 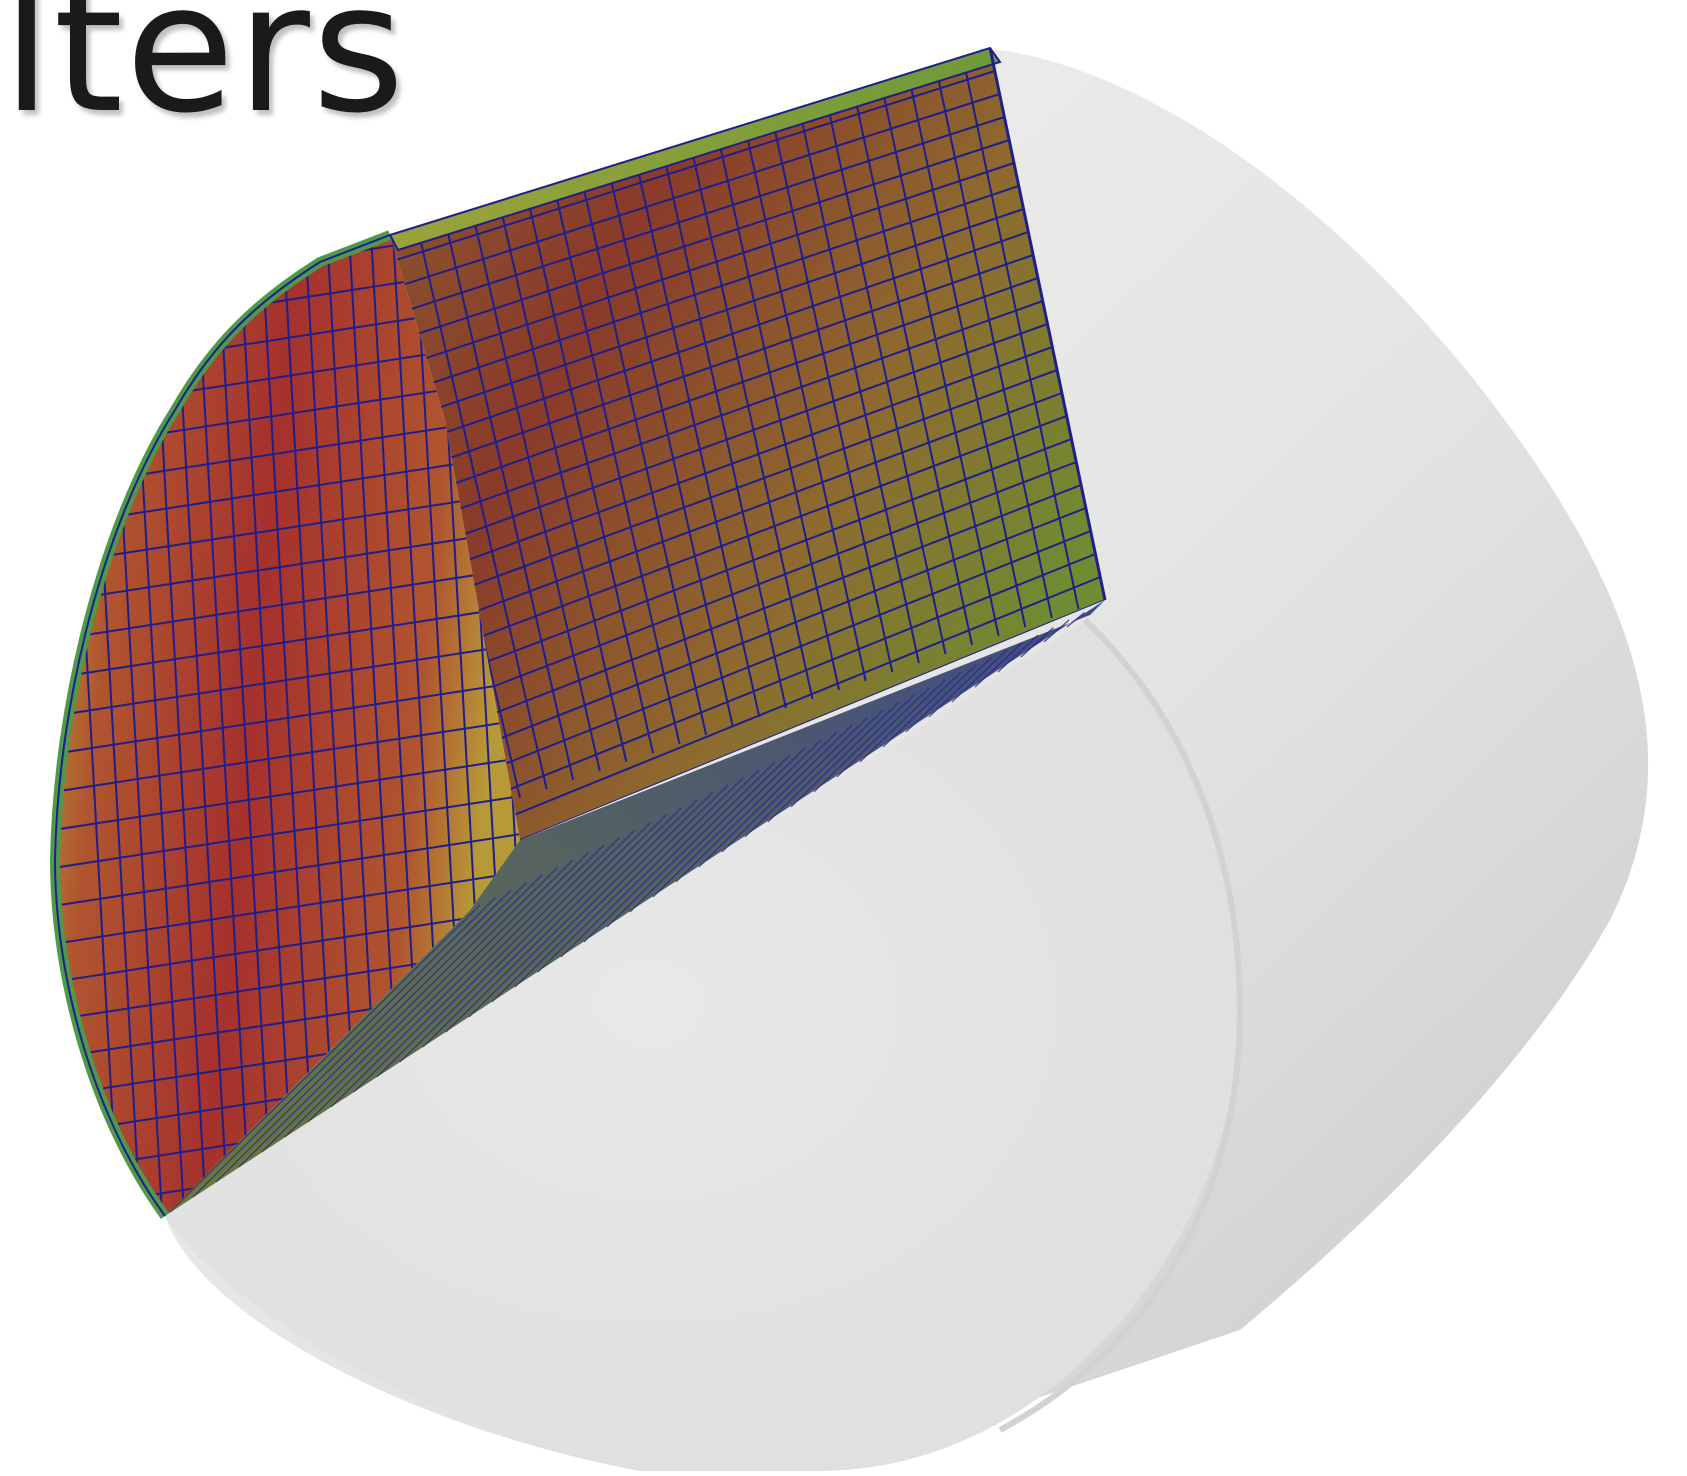 What do you see at coordinates (204, 76) in the screenshot?
I see `slide-title-fragment: lters` at bounding box center [204, 76].